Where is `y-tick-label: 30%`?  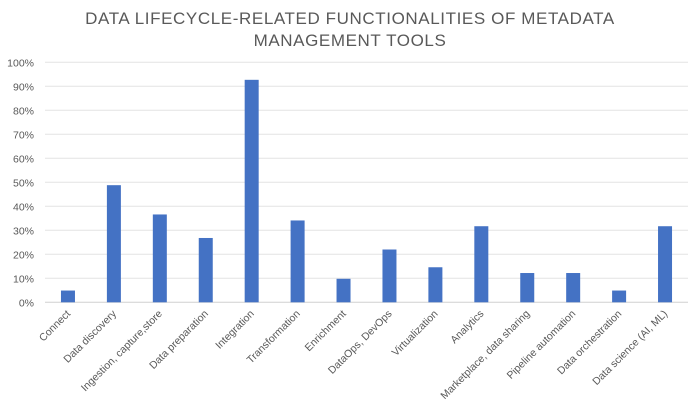
y-tick-label: 30% is located at coordinates (23, 231).